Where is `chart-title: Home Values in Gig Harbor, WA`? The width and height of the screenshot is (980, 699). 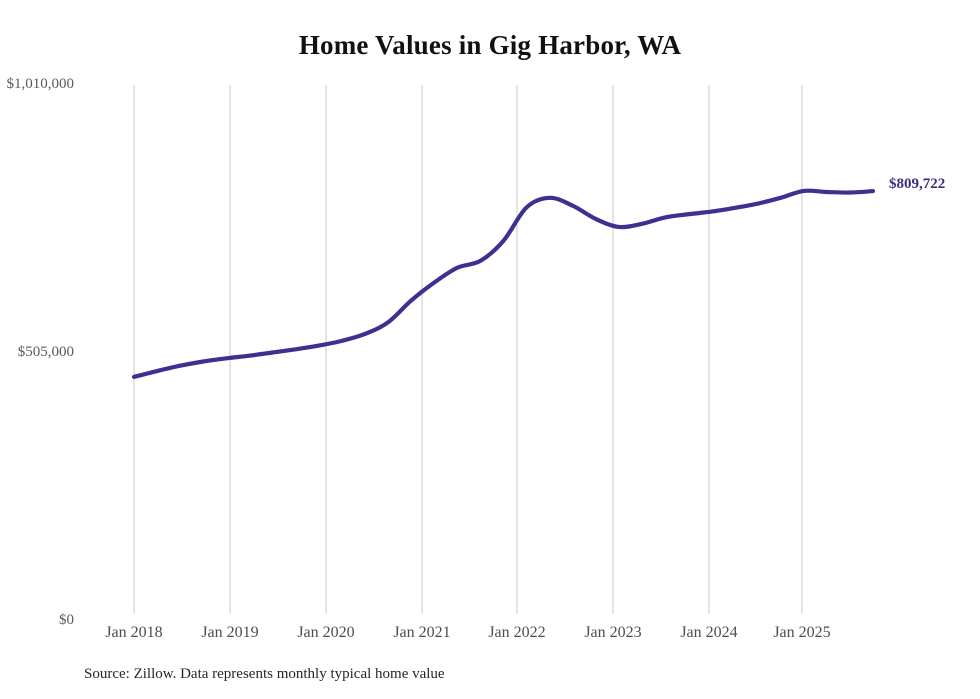
chart-title: Home Values in Gig Harbor, WA is located at coordinates (490, 45).